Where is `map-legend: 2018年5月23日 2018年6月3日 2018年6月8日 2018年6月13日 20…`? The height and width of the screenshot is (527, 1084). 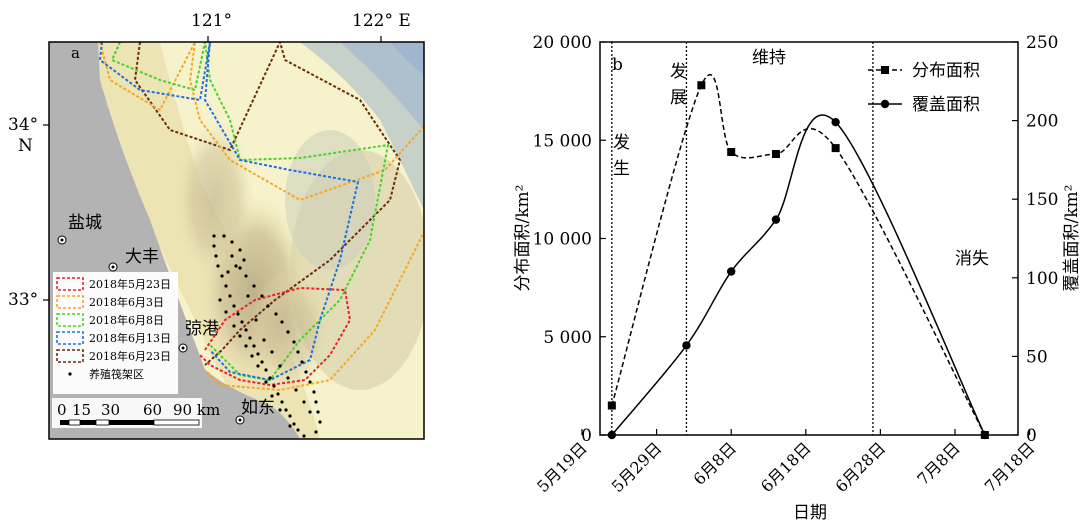
map-legend: 2018年5月23日 2018年6月3日 2018年6月8日 2018年6月13日 20… is located at coordinates (115, 333).